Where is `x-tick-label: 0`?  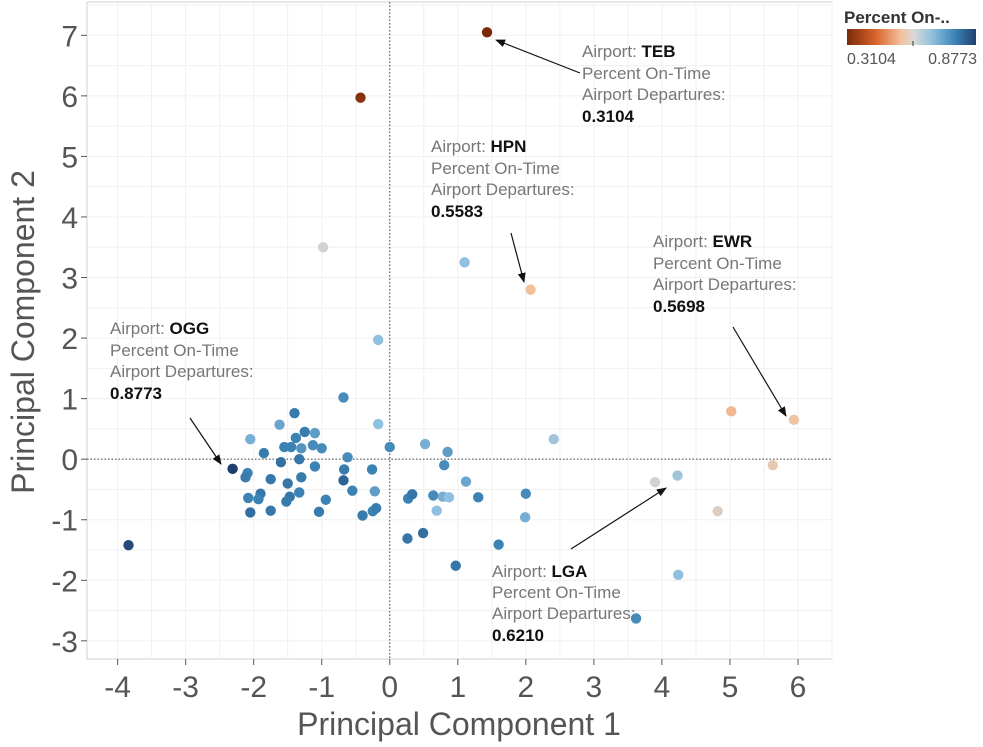 x-tick-label: 0 is located at coordinates (389, 687).